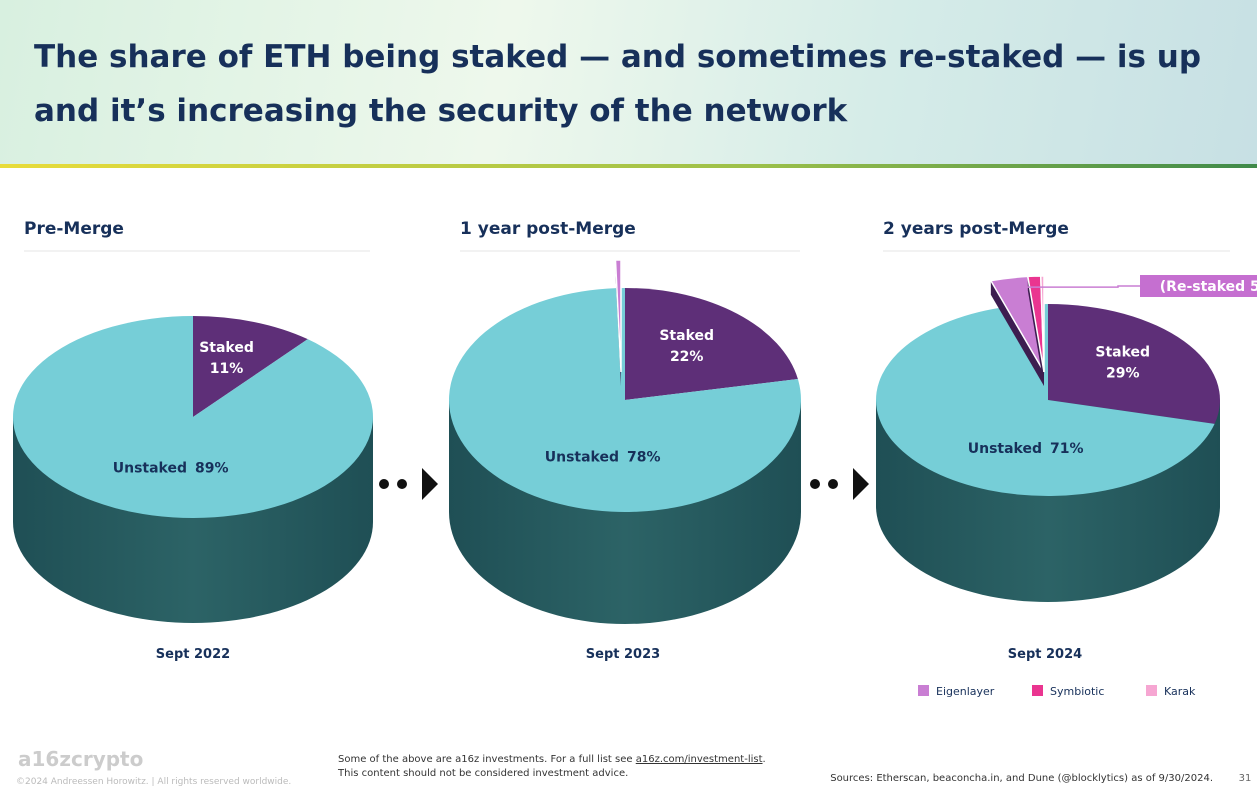 The width and height of the screenshot is (1257, 791). I want to click on disclaimer-text: ., so click(764, 759).